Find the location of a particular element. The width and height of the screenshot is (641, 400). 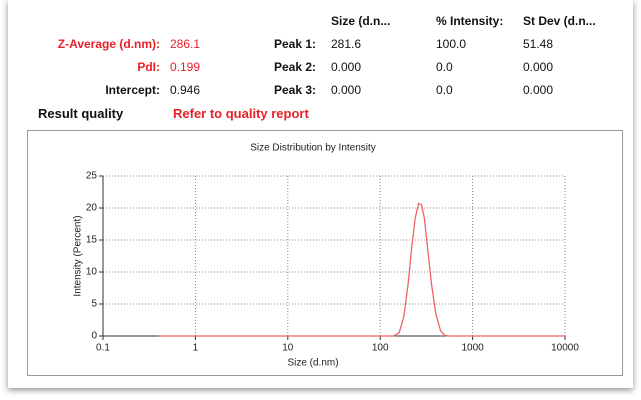

x-tick-label: 100 is located at coordinates (380, 348).